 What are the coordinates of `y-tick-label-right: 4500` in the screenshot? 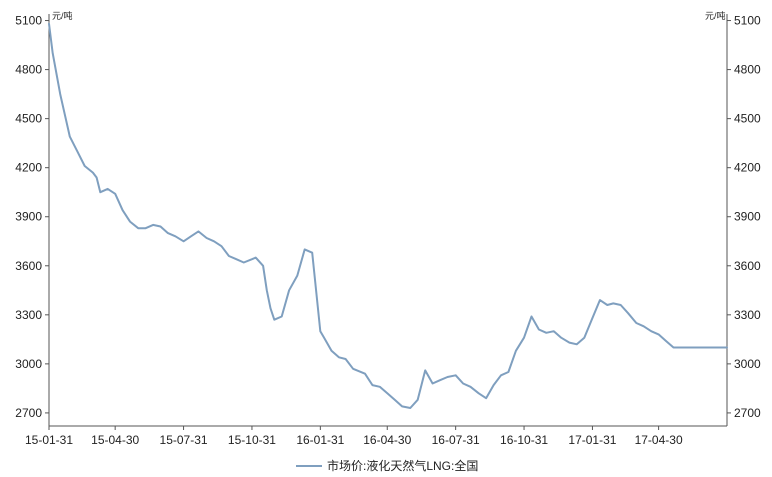 It's located at (747, 119).